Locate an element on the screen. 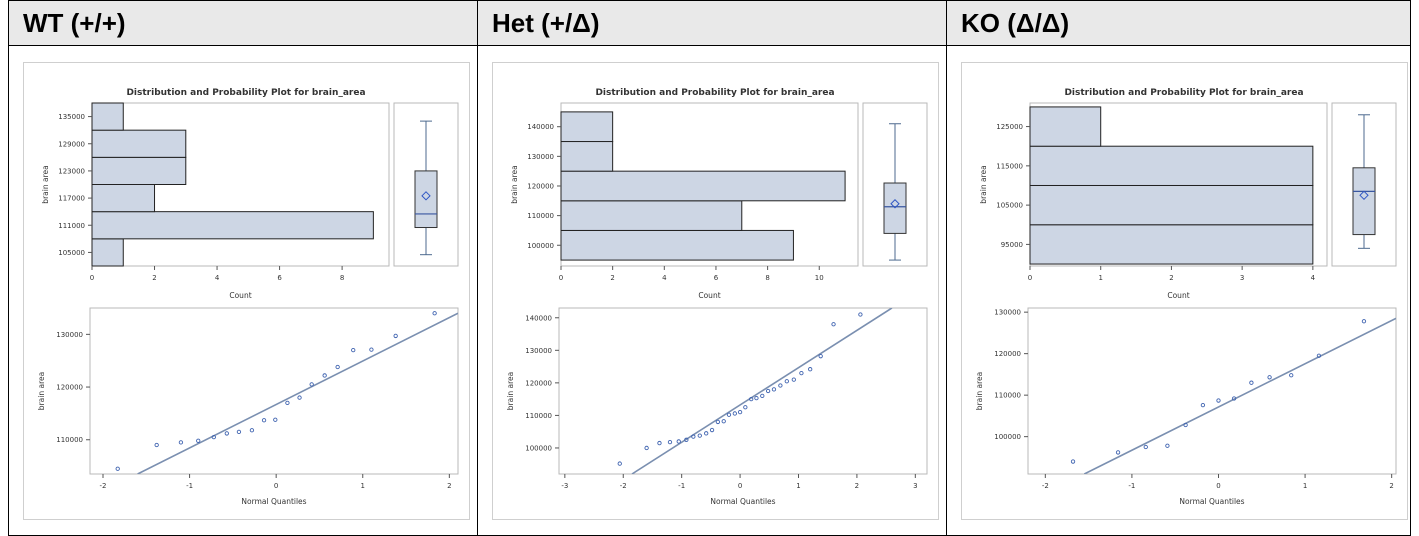 This screenshot has height=536, width=1419. boxplot-box is located at coordinates (1364, 201).